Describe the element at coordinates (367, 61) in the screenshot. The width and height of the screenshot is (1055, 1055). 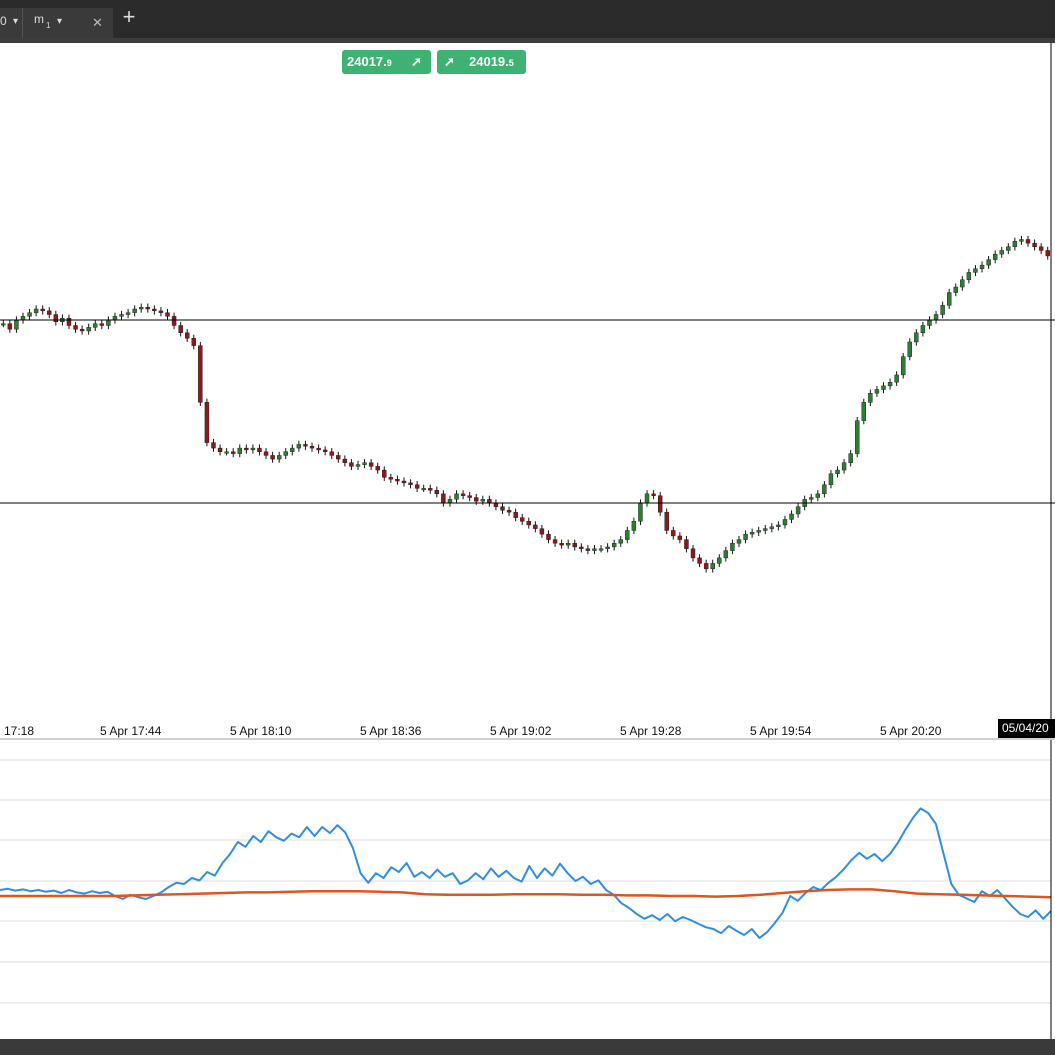
I see `sell-price-main: 24017.` at that location.